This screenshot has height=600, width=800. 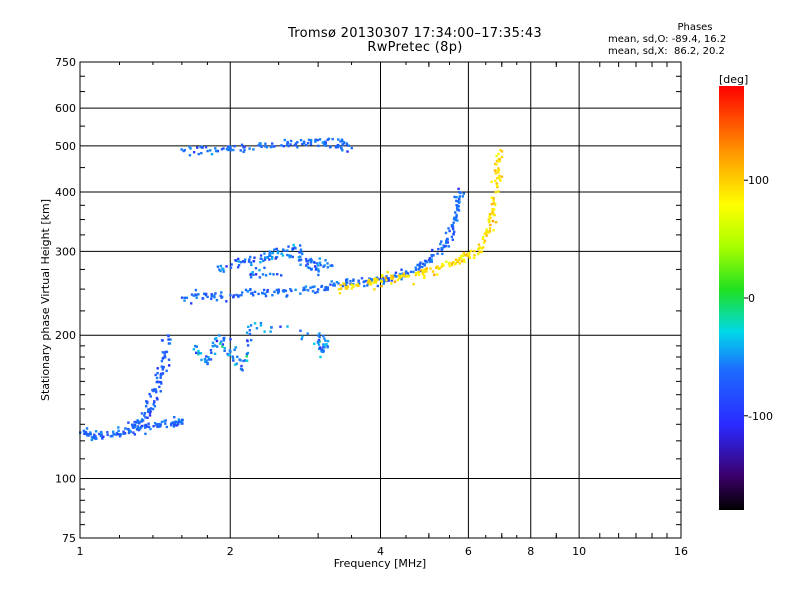 I want to click on y-tick-label: 400, so click(x=65, y=192).